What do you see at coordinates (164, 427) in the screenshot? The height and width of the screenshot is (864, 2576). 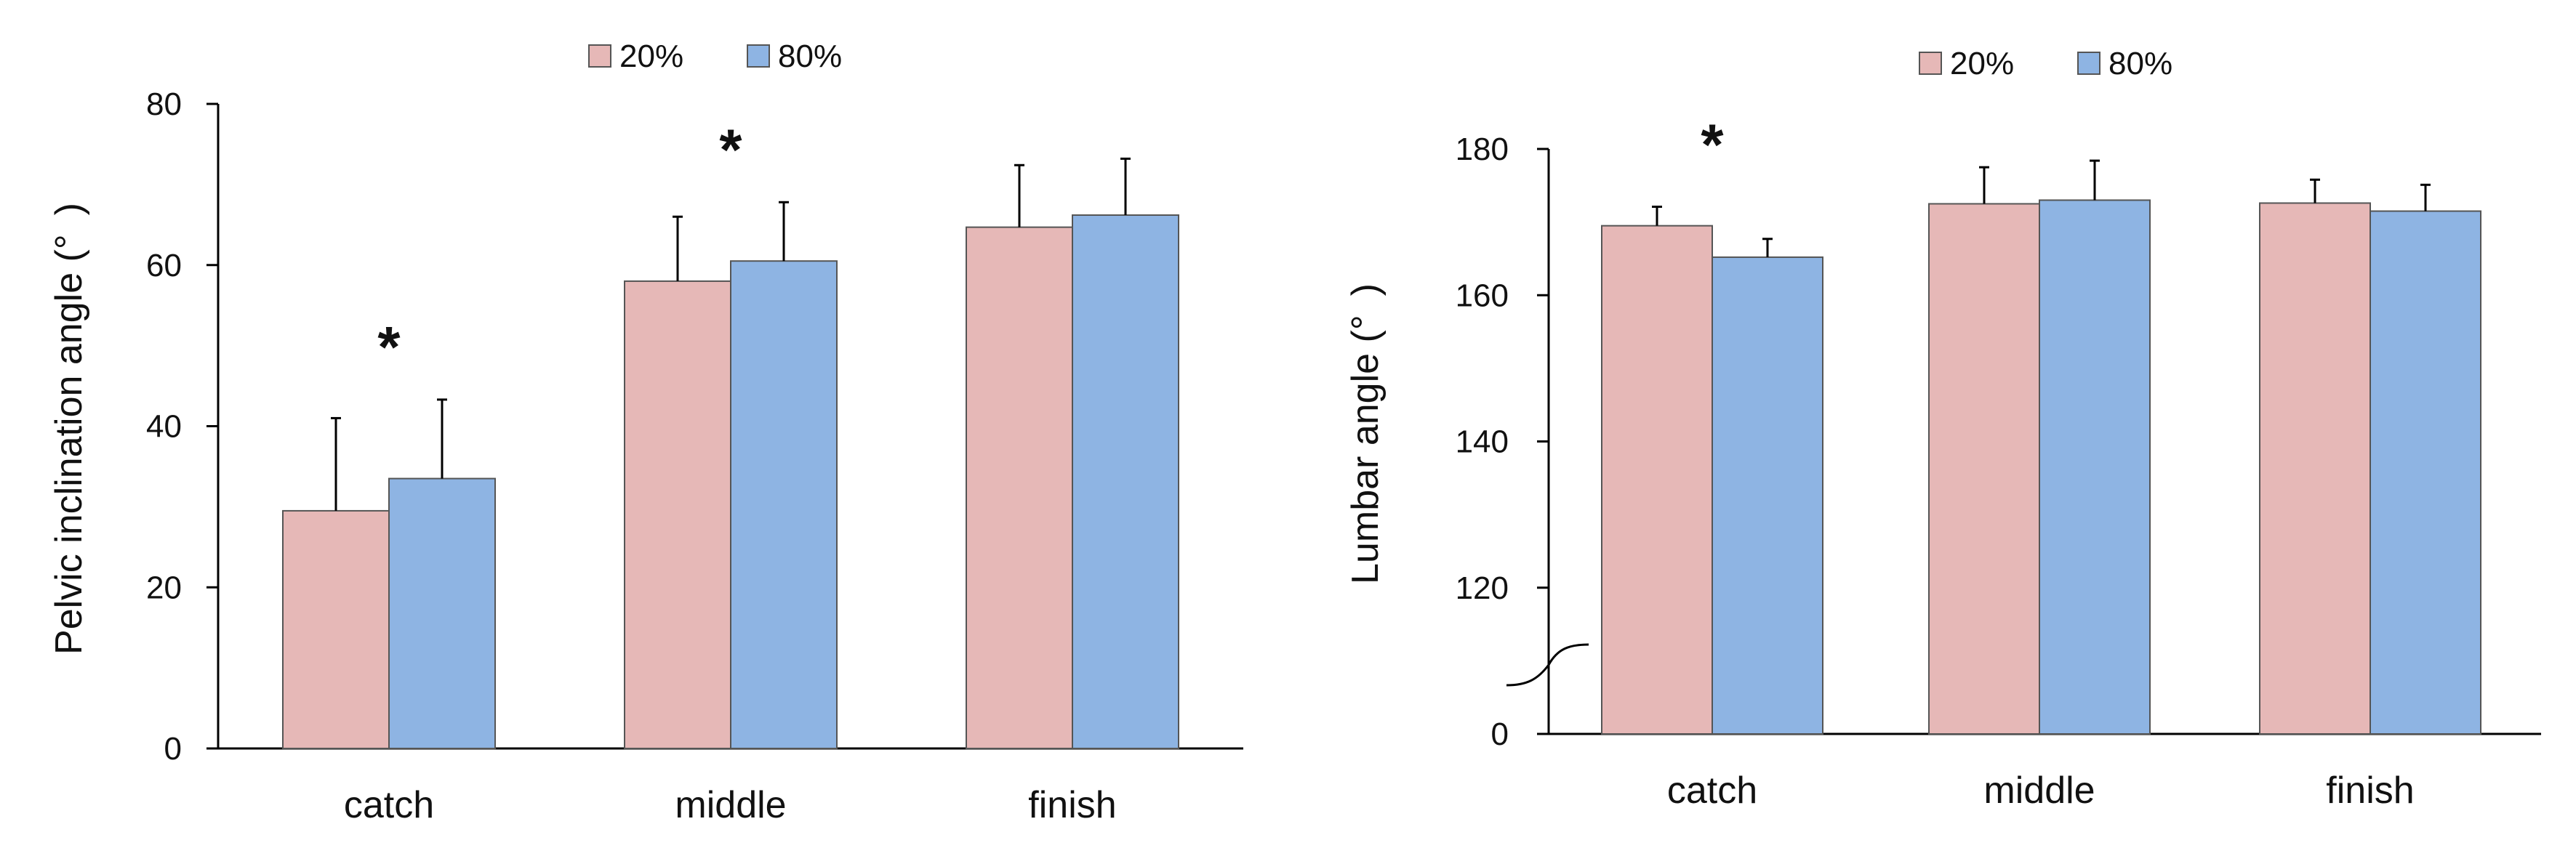 I see `y-tick-label: 40` at bounding box center [164, 427].